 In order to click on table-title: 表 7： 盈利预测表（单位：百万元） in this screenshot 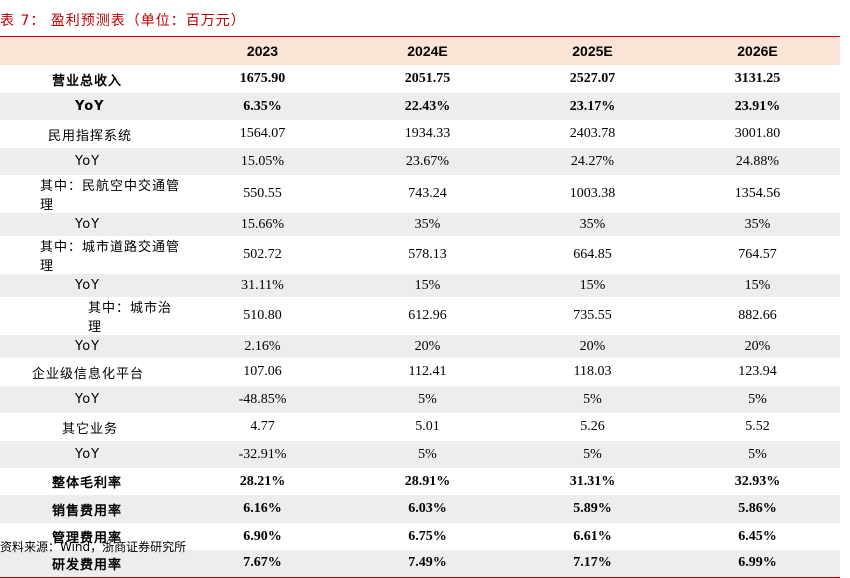, I will do `click(123, 21)`.